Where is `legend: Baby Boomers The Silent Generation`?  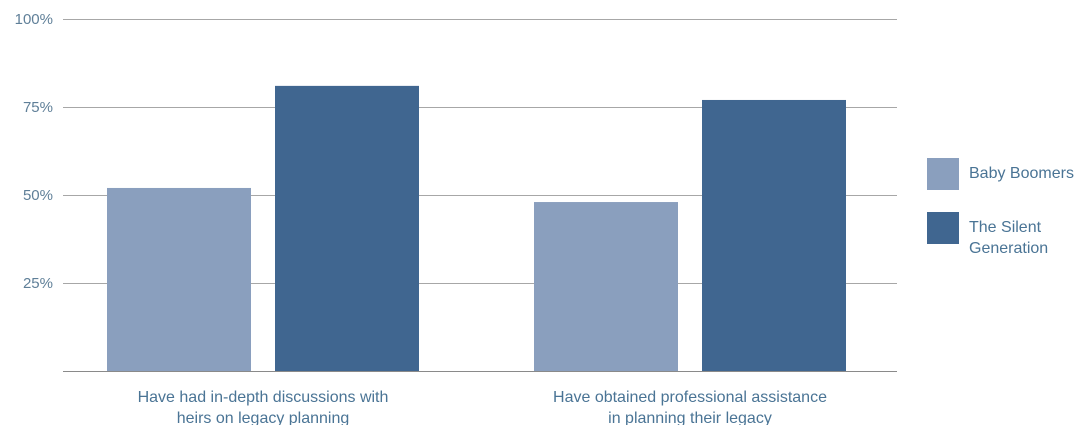
legend: Baby Boomers The Silent Generation is located at coordinates (1000, 207).